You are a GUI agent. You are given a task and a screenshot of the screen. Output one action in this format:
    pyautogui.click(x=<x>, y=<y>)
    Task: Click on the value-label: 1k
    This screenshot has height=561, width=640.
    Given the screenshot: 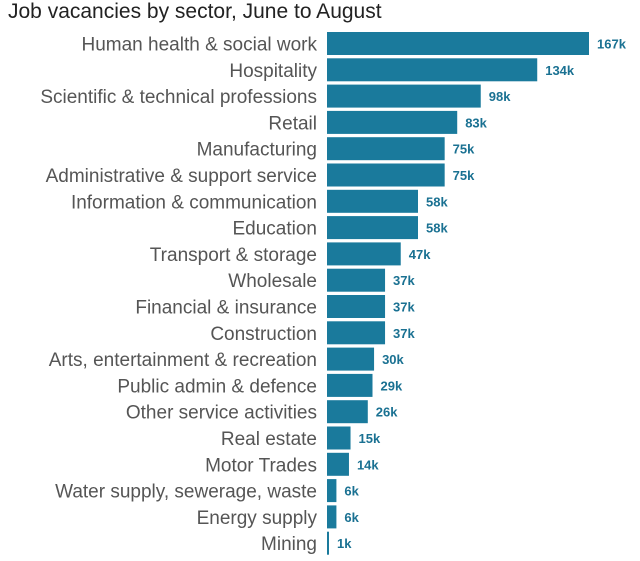 What is the action you would take?
    pyautogui.click(x=344, y=543)
    